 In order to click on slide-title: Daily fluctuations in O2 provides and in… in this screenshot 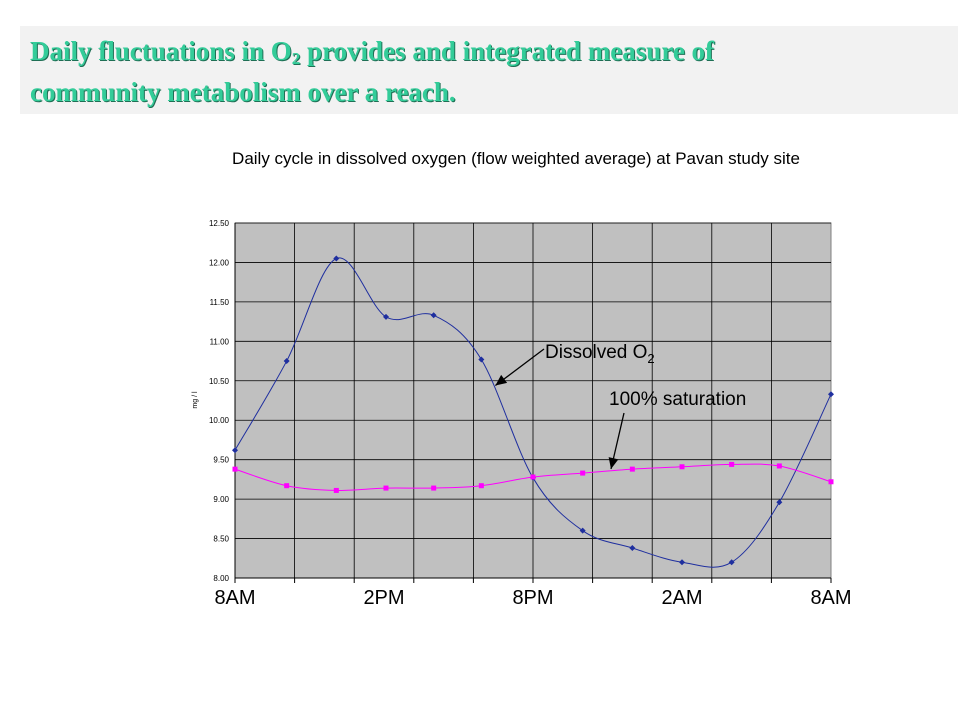, I will do `click(489, 70)`.